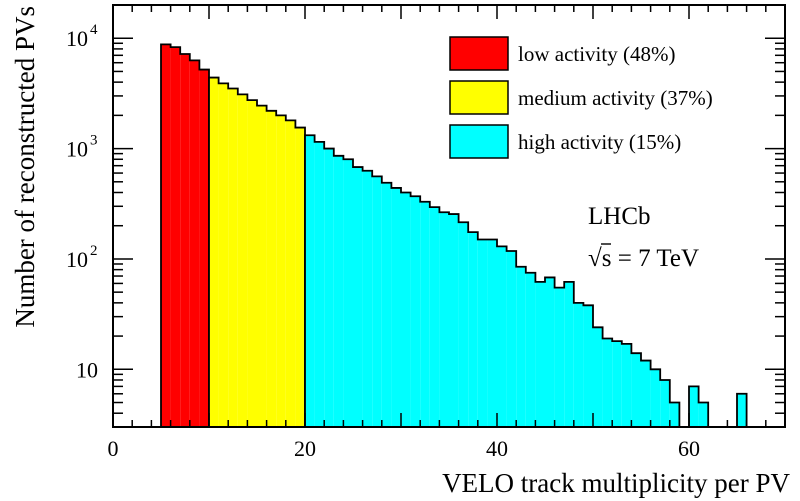 The height and width of the screenshot is (501, 800). Describe the element at coordinates (643, 237) in the screenshot. I see `experiment-annotation: LHCb √s = 7 TeV` at that location.